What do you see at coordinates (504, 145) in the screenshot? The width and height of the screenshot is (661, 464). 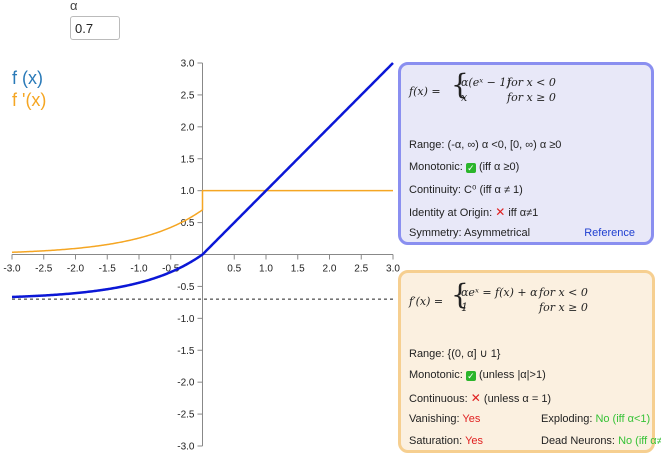 I see `f-range-value: (-α, ∞) α <0, [0, ∞) α ≥0` at bounding box center [504, 145].